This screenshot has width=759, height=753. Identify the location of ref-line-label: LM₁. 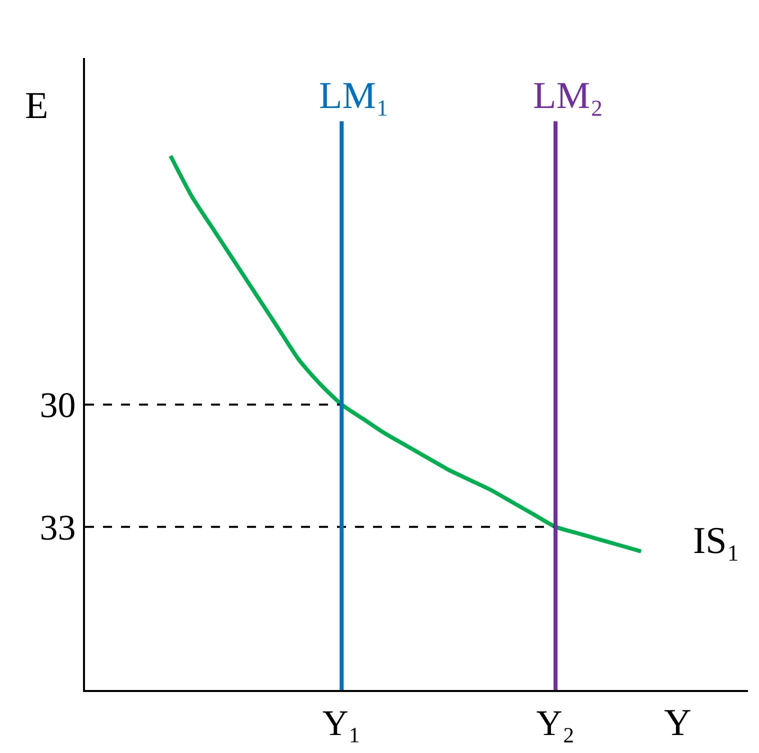
(354, 96).